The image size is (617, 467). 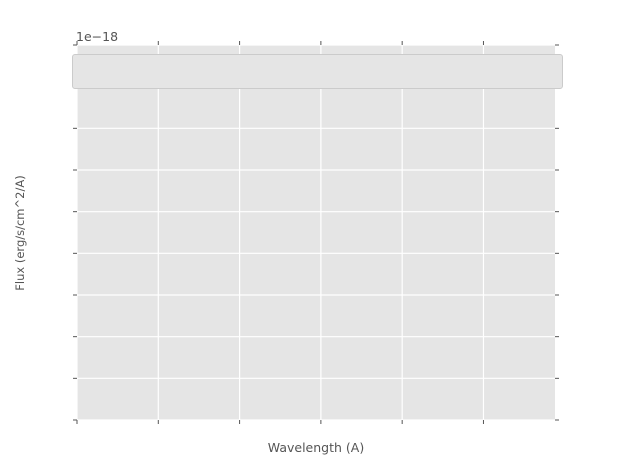 I want to click on y-axis-offset-label: 1e−18, so click(x=97, y=36).